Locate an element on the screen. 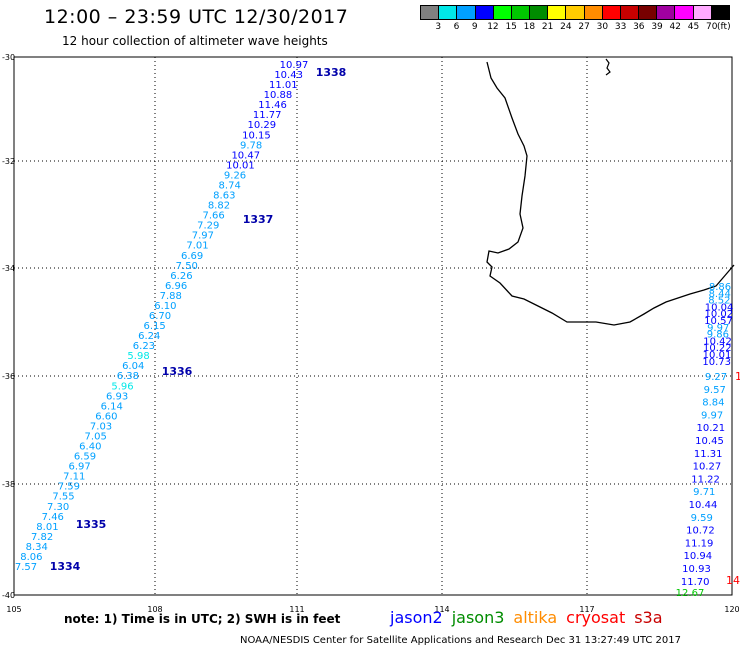 This screenshot has width=740, height=650. wave-height-value: 6.23 is located at coordinates (144, 346).